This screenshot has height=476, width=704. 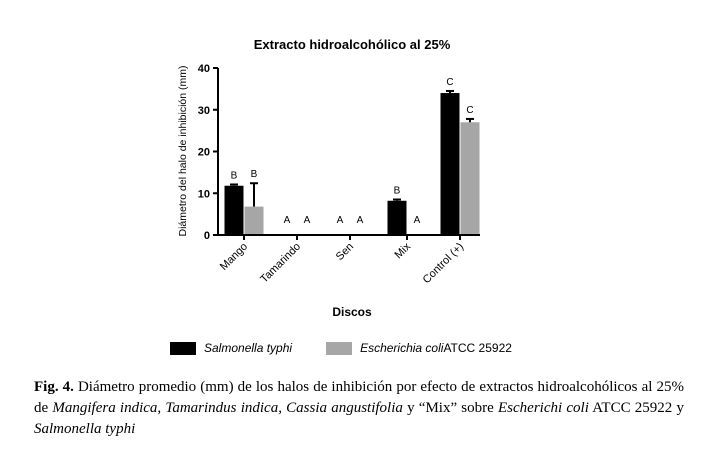 What do you see at coordinates (204, 69) in the screenshot?
I see `y-tick-label: 40` at bounding box center [204, 69].